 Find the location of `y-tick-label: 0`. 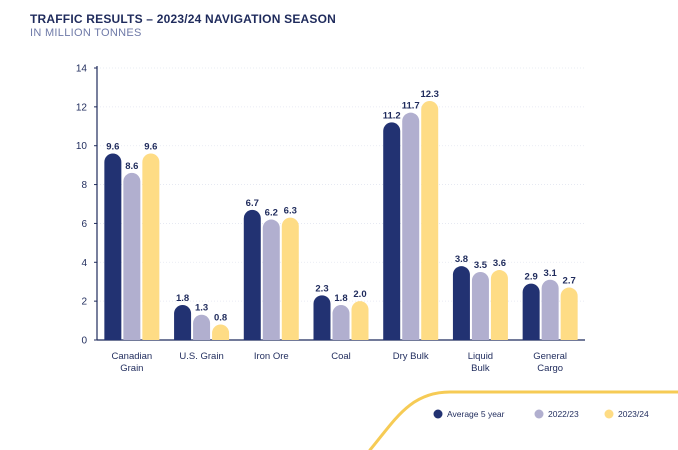

y-tick-label: 0 is located at coordinates (84, 341).